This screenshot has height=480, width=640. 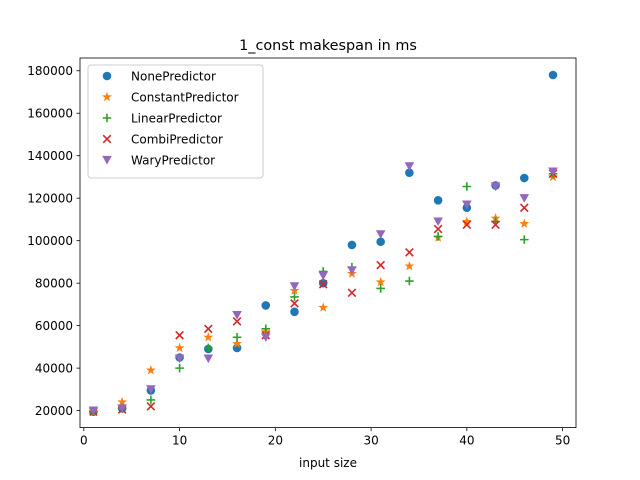 What do you see at coordinates (562, 441) in the screenshot?
I see `x-tick-label: 50` at bounding box center [562, 441].